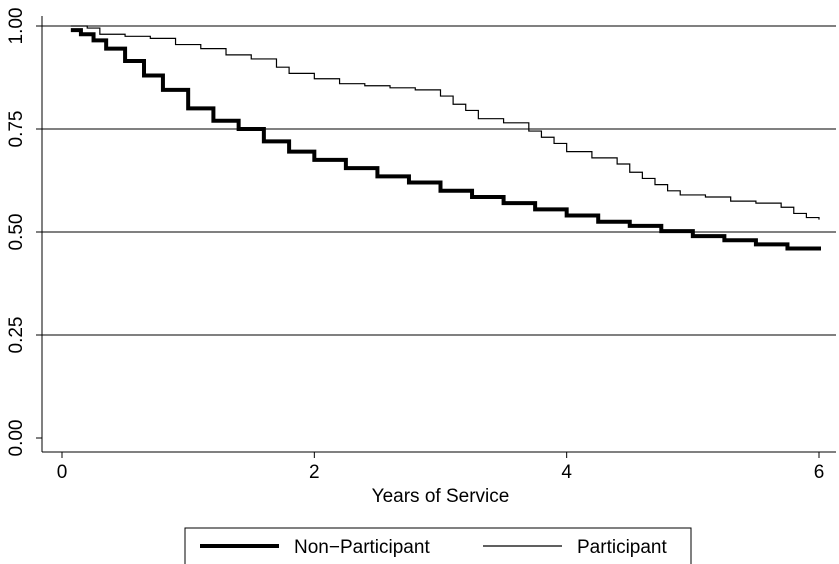 Image resolution: width=839 pixels, height=564 pixels. Describe the element at coordinates (16, 438) in the screenshot. I see `y-tick-label: 0.00` at that location.